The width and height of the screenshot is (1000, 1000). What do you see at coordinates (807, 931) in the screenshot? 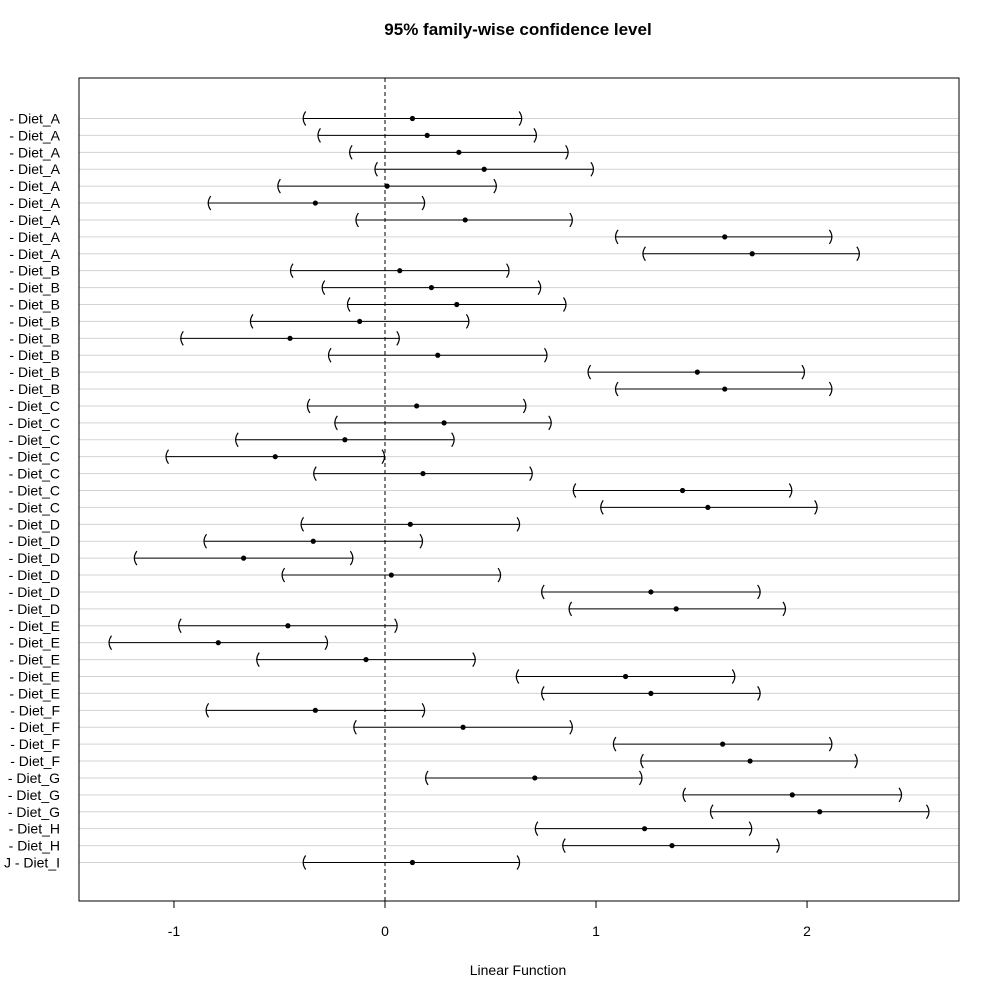
I see `x-tick-label: 2` at bounding box center [807, 931].